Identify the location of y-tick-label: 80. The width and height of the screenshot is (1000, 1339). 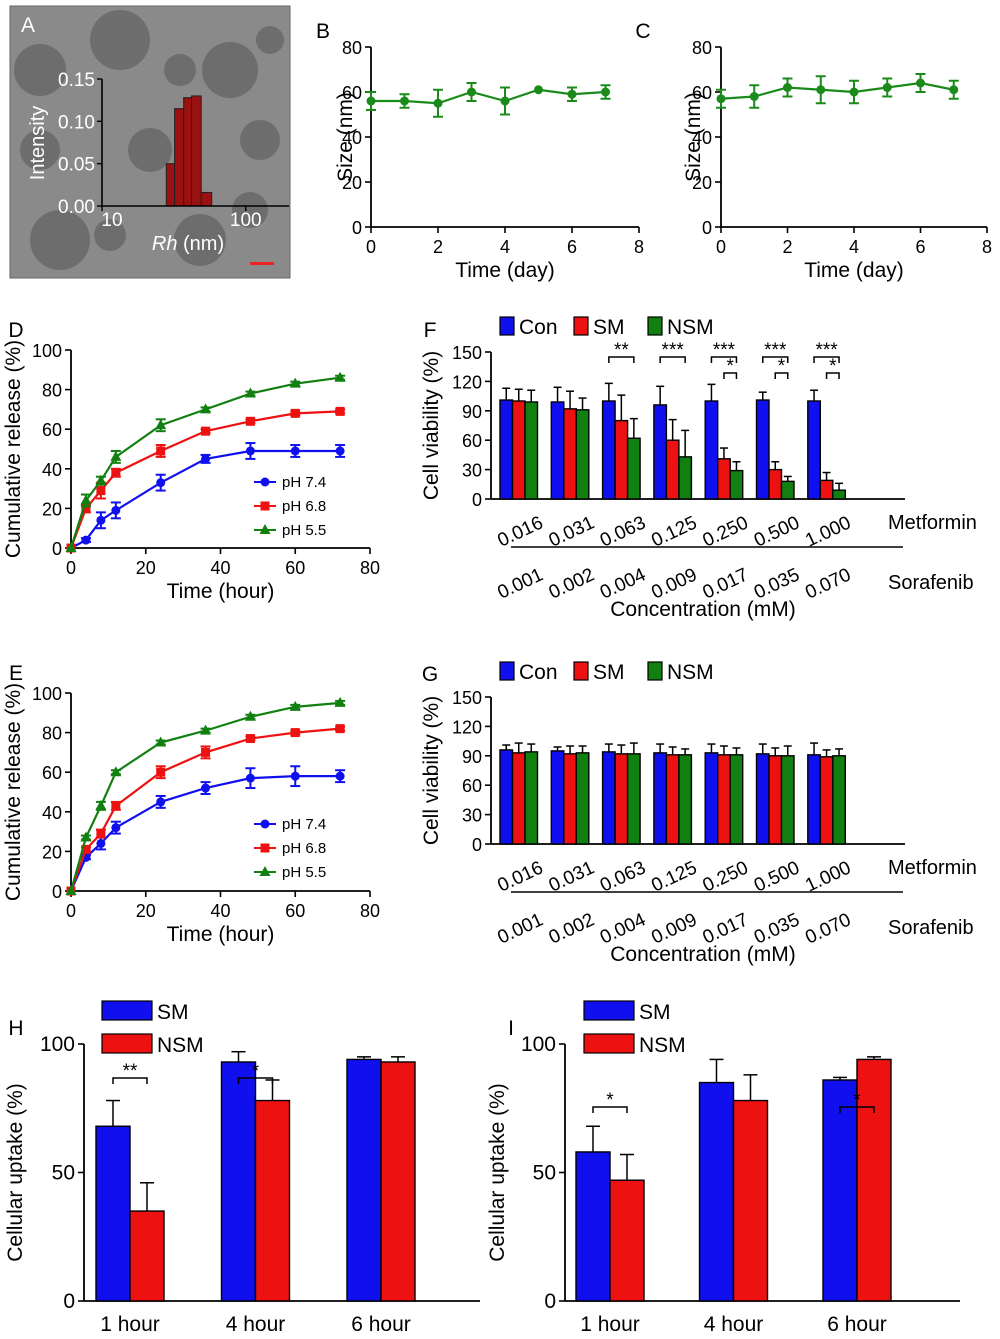
(52, 391).